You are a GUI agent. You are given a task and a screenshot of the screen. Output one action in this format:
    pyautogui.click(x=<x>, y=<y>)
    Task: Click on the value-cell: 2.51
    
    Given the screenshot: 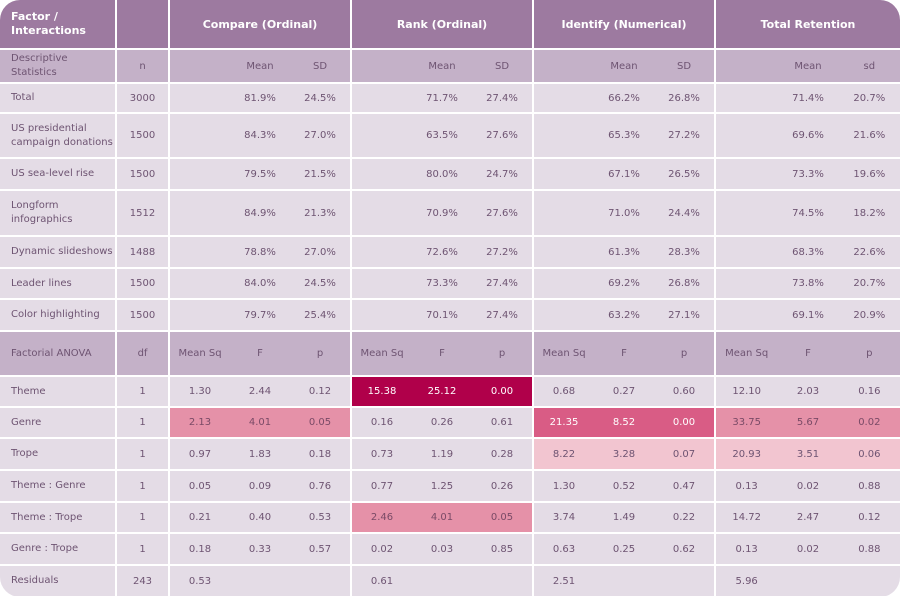 What is the action you would take?
    pyautogui.click(x=564, y=581)
    